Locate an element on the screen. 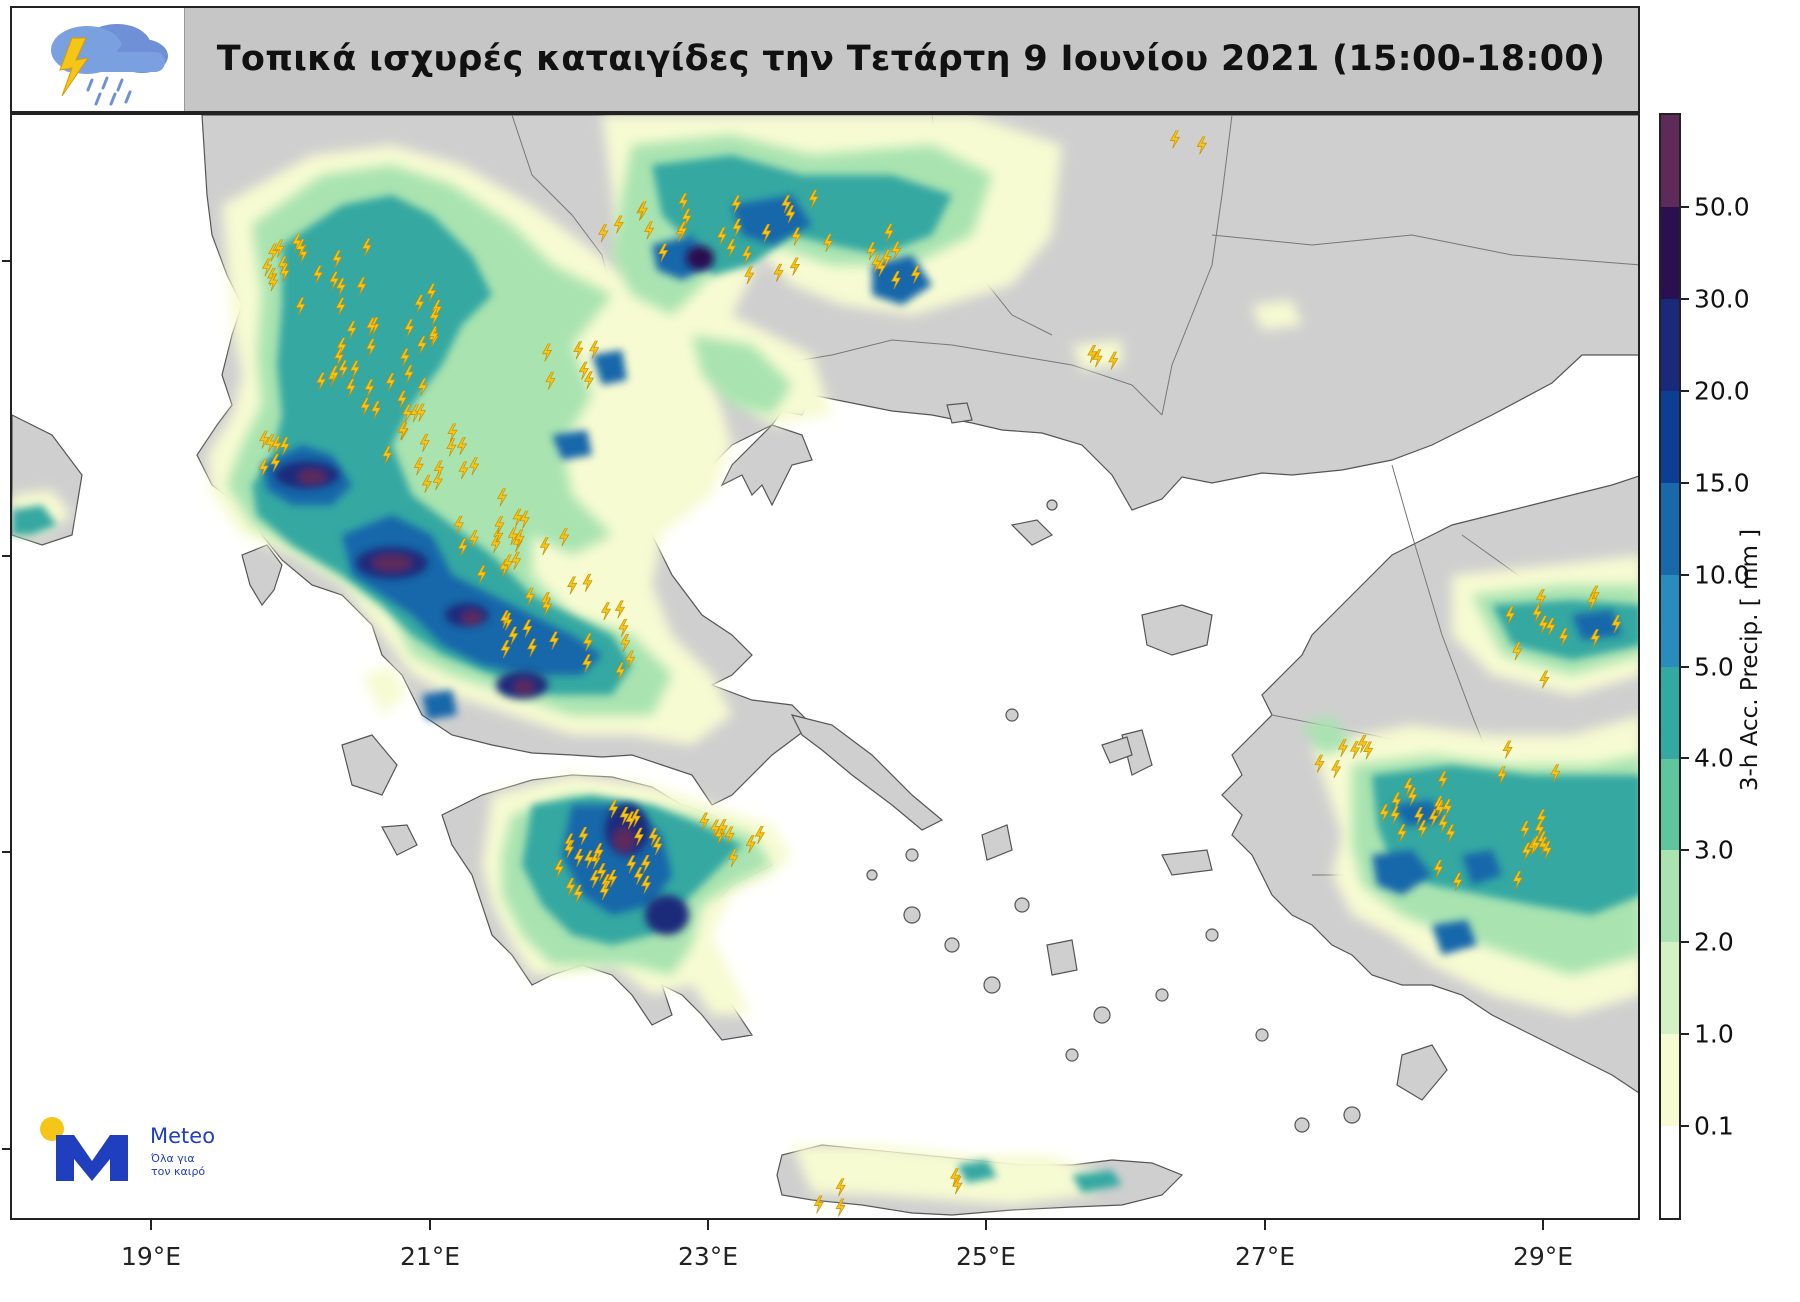 Image resolution: width=1800 pixels, height=1302 pixels. skyros is located at coordinates (1117, 750).